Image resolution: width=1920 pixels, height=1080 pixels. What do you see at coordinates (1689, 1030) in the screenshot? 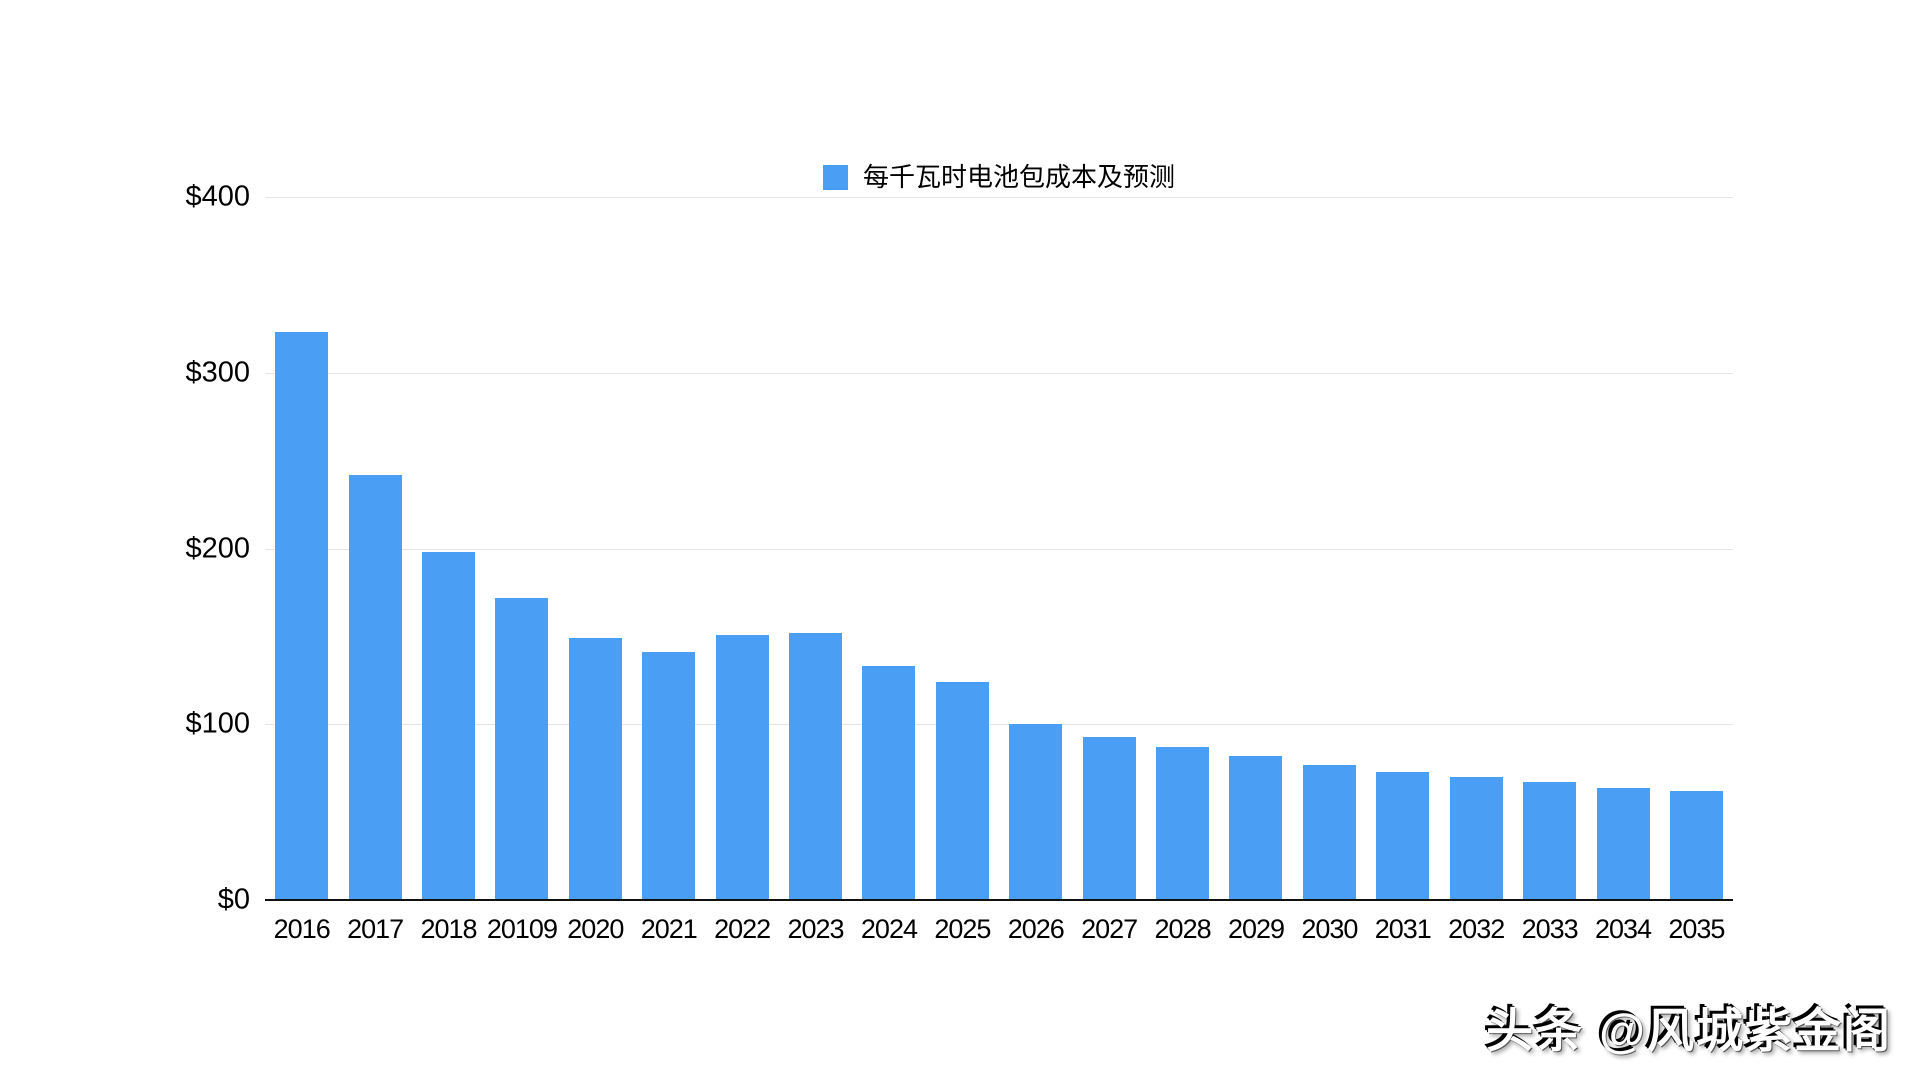
I see `watermark: 头条 @风城紫金阁` at bounding box center [1689, 1030].